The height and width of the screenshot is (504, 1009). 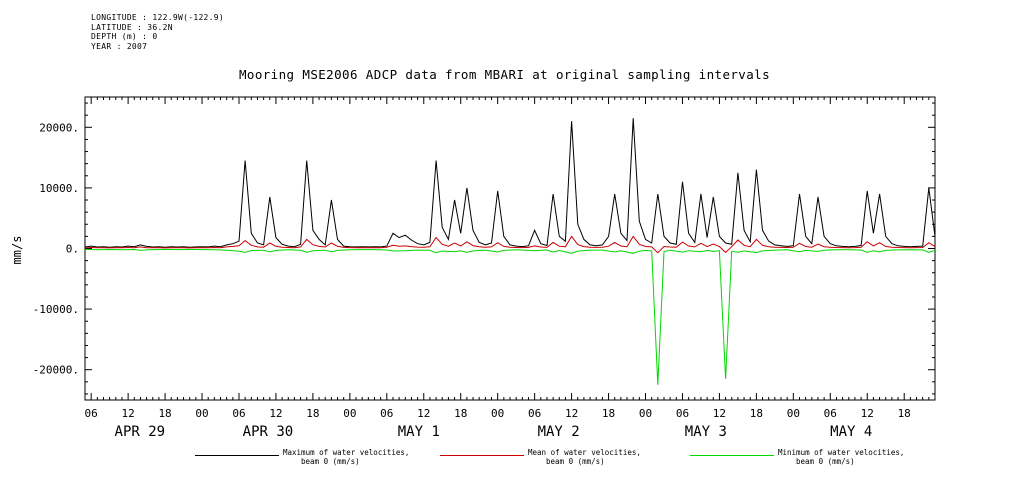 I want to click on y-tick-label: 0., so click(x=72, y=249).